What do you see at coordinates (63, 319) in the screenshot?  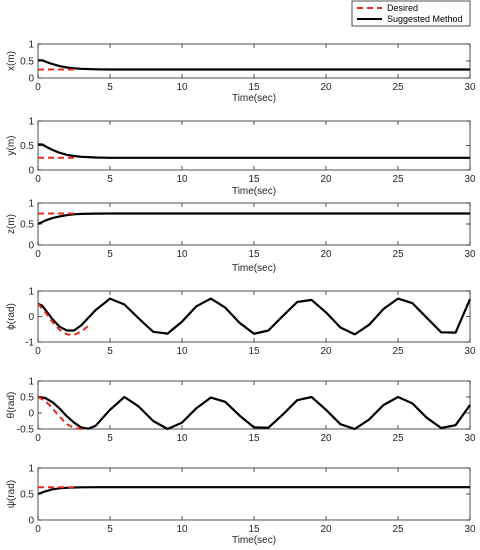 I see `series-desired-line` at bounding box center [63, 319].